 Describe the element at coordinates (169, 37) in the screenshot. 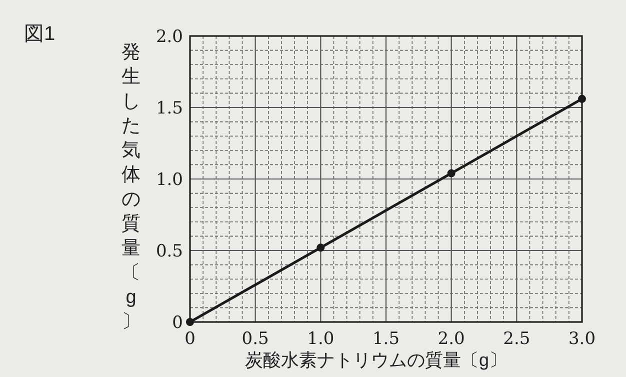

I see `y-tick-label: 2.0` at that location.